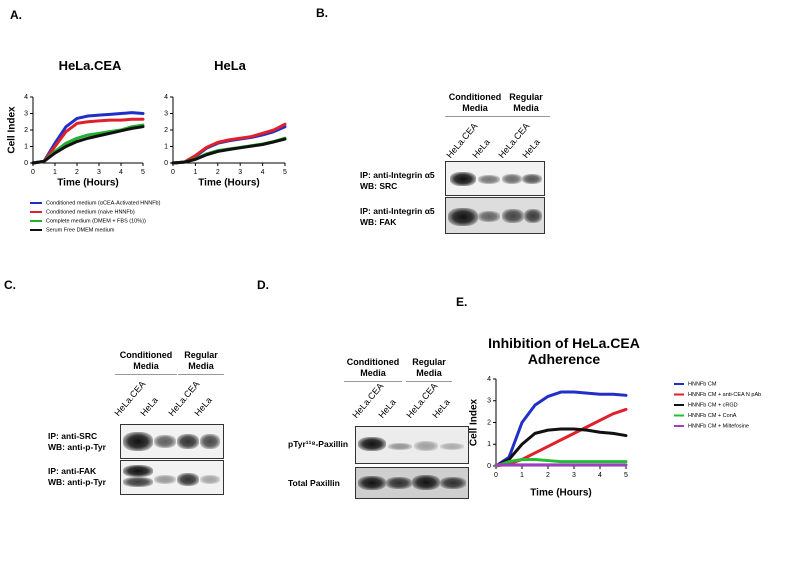  What do you see at coordinates (10, 285) in the screenshot?
I see `panel-label: C.` at bounding box center [10, 285].